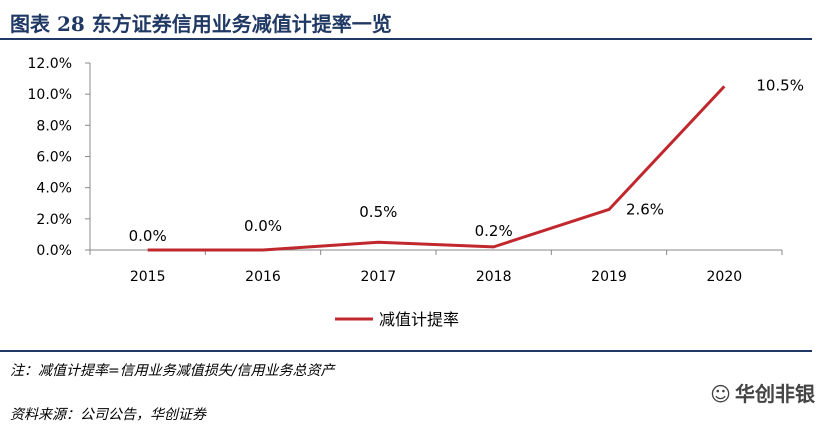  I want to click on x-tick-label: 2015, so click(148, 277).